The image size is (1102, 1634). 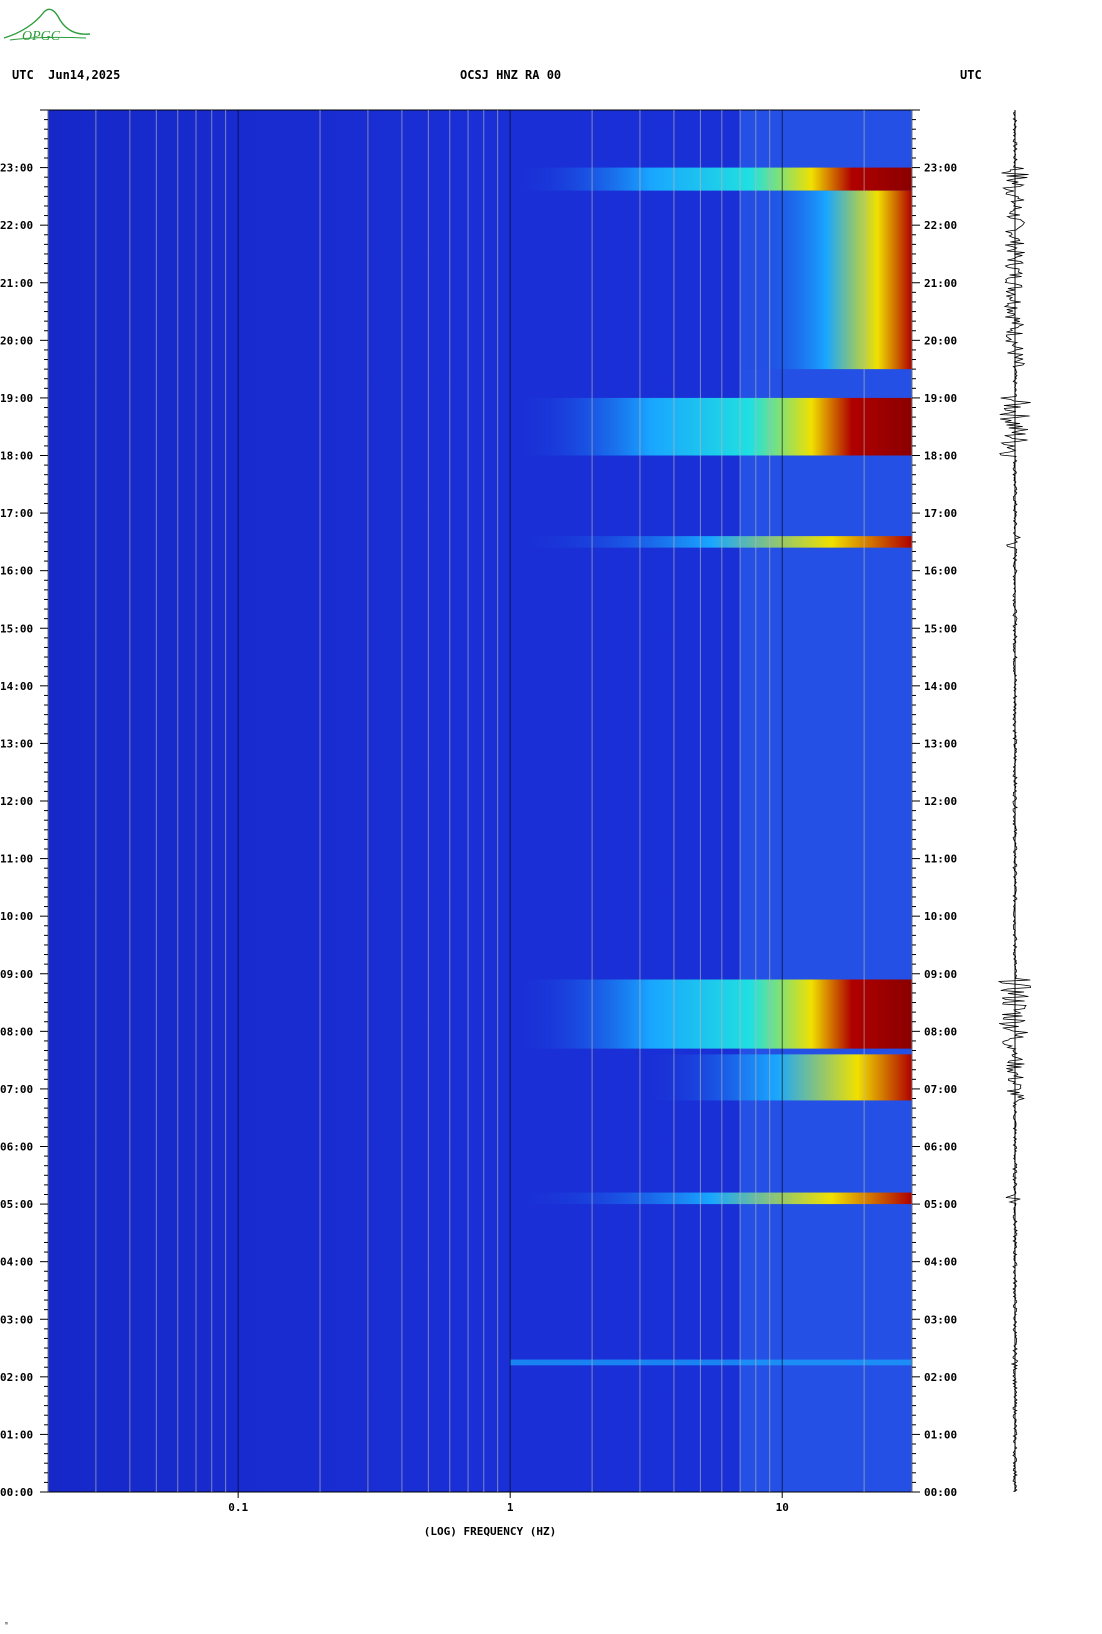 I want to click on y-tick-label-right-17: 17:00, so click(x=940, y=513).